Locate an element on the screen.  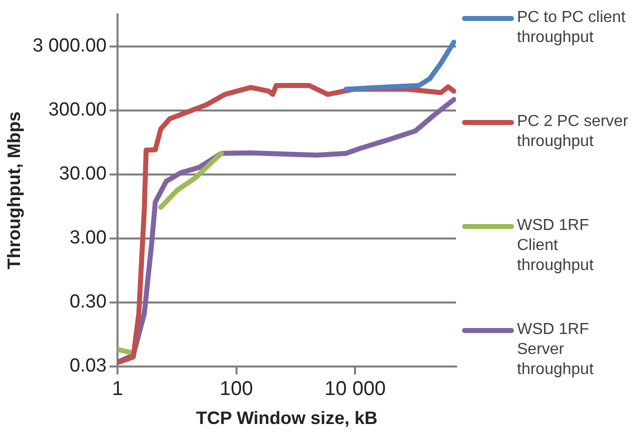
y-axis-title: Throughput, Mbps is located at coordinates (14, 190).